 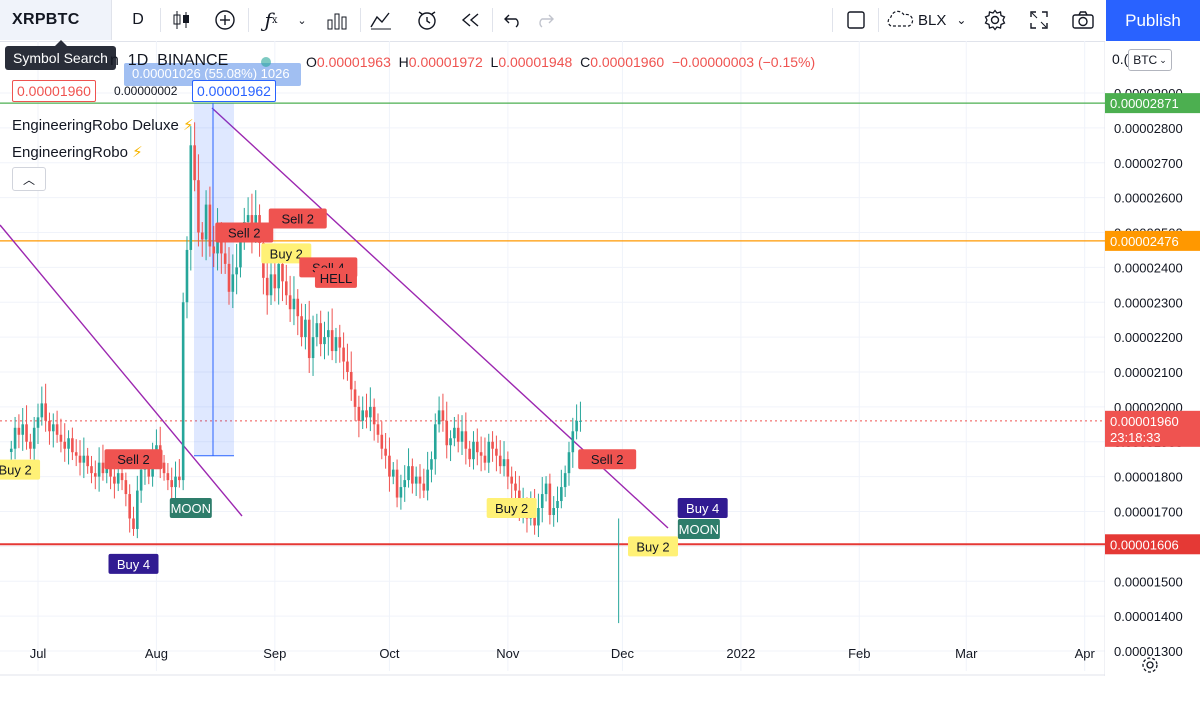 I want to click on signal-sell: Sell 2, so click(x=133, y=459).